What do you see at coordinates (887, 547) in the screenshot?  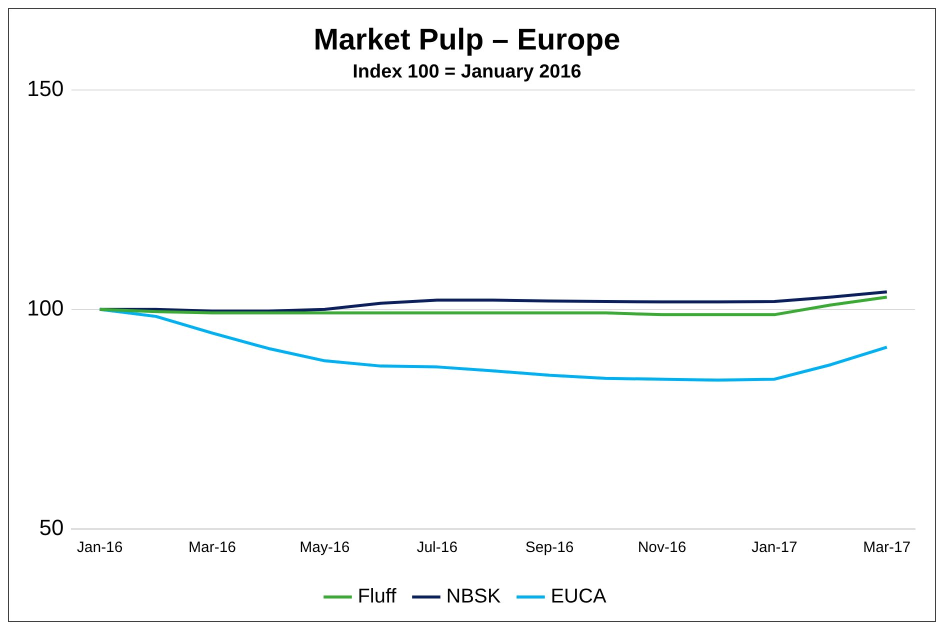 I see `x-tick-label: Mar-17` at bounding box center [887, 547].